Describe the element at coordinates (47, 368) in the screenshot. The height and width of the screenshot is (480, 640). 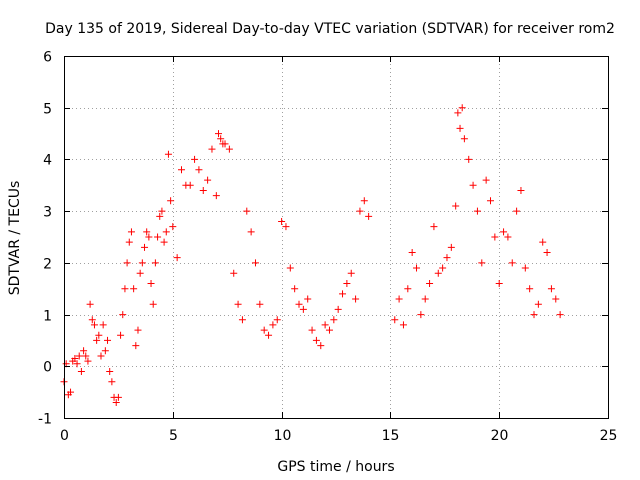
I see `y-tick-label: 0` at that location.